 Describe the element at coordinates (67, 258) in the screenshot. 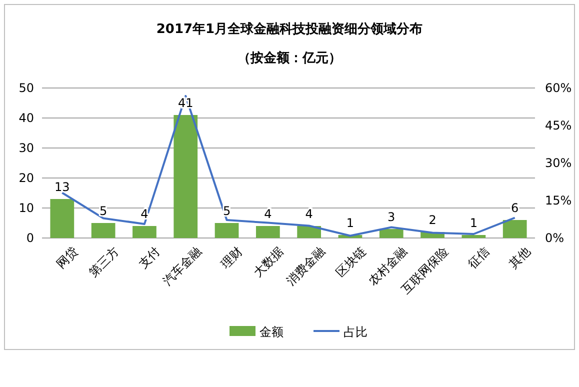

I see `x-tick-label: 网贷` at that location.